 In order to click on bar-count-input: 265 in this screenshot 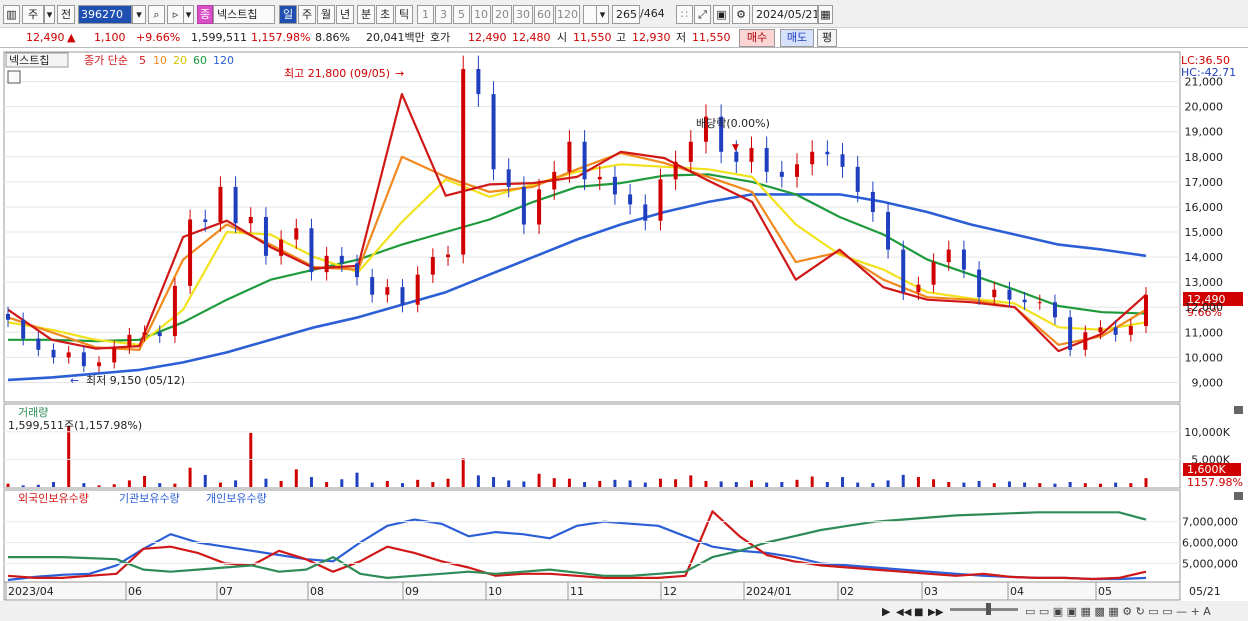, I will do `click(626, 14)`.